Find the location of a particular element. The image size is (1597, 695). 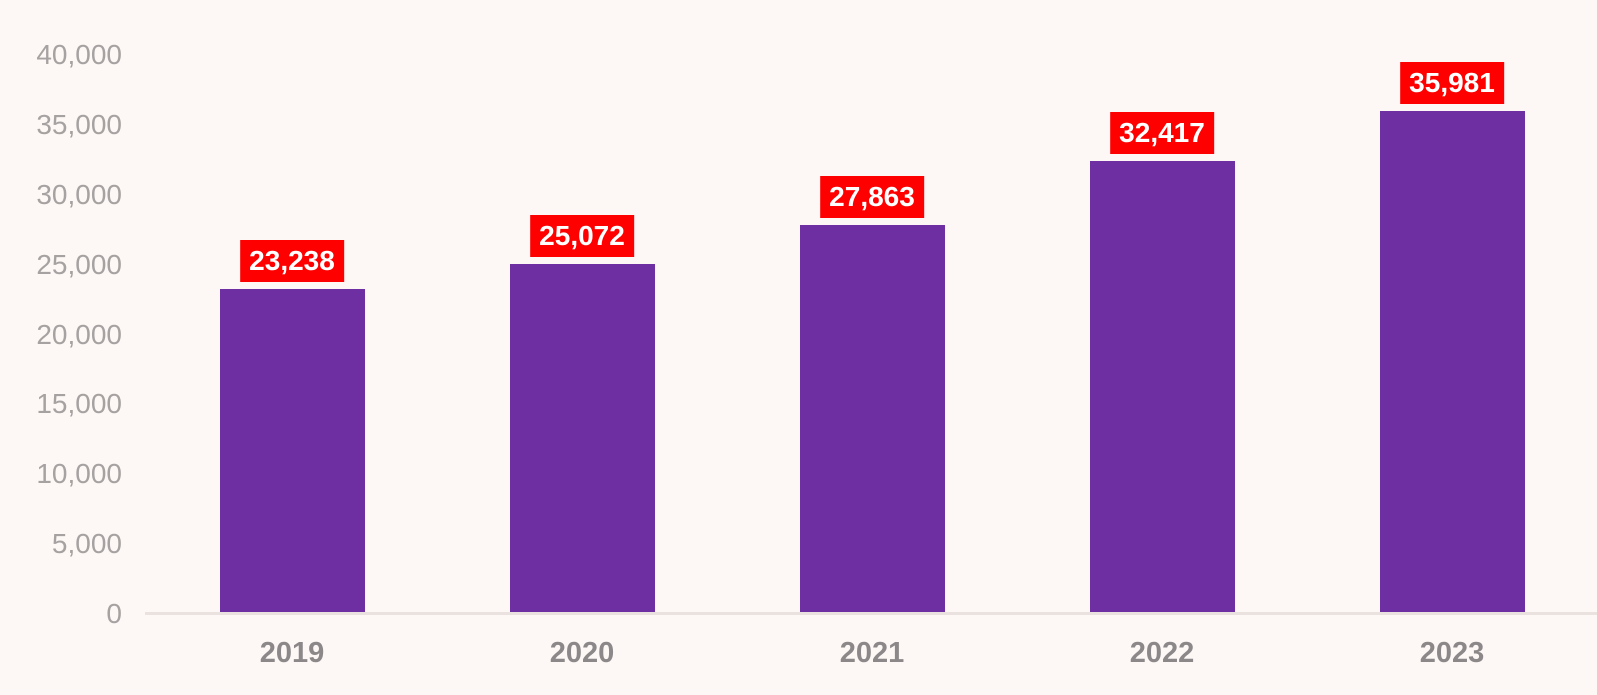

data-label-2019: 23,238 is located at coordinates (292, 261).